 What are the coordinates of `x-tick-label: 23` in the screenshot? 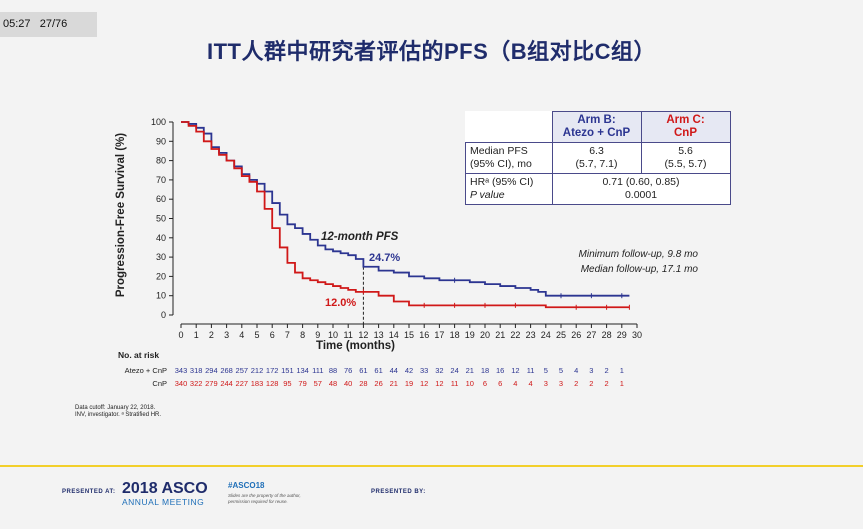 It's located at (531, 335).